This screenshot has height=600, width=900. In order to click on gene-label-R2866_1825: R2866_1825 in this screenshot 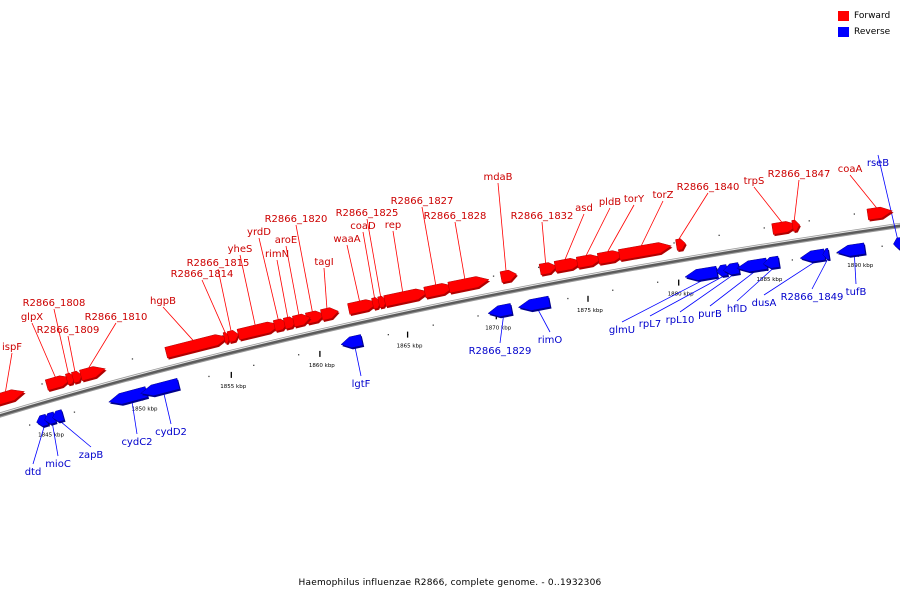, I will do `click(367, 213)`.